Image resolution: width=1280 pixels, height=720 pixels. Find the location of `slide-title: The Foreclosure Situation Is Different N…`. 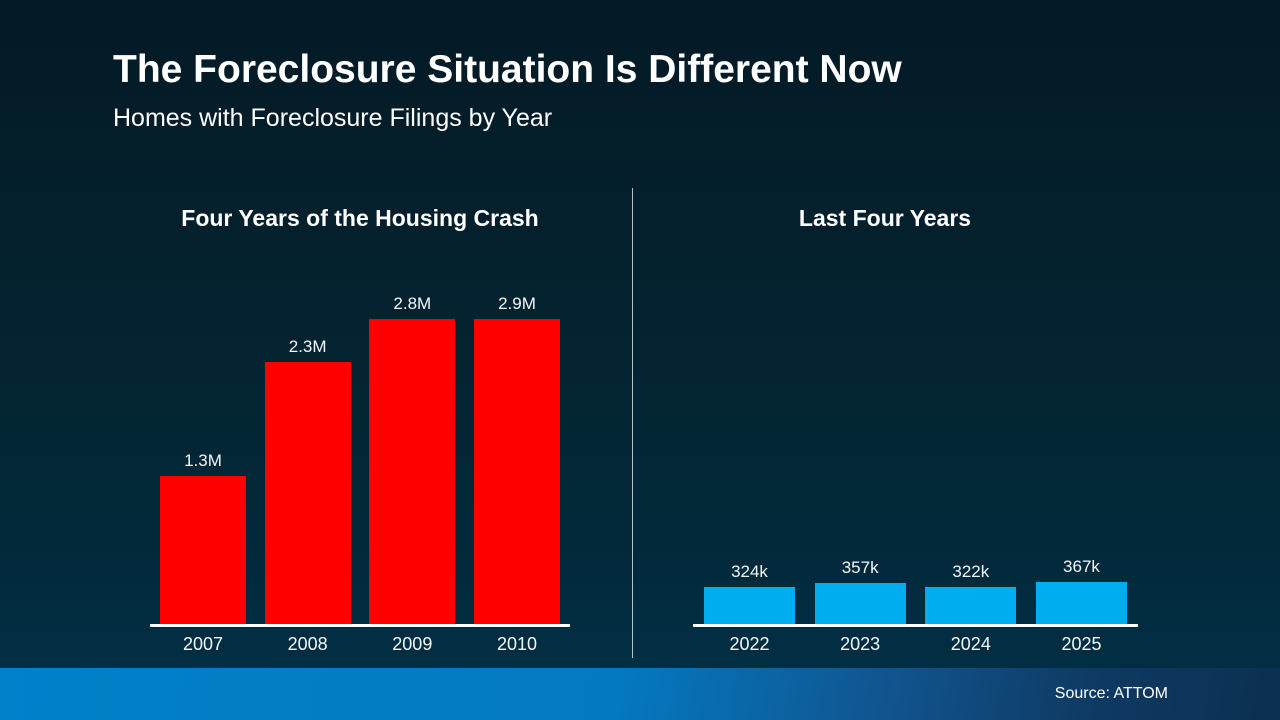

slide-title: The Foreclosure Situation Is Different N… is located at coordinates (507, 69).